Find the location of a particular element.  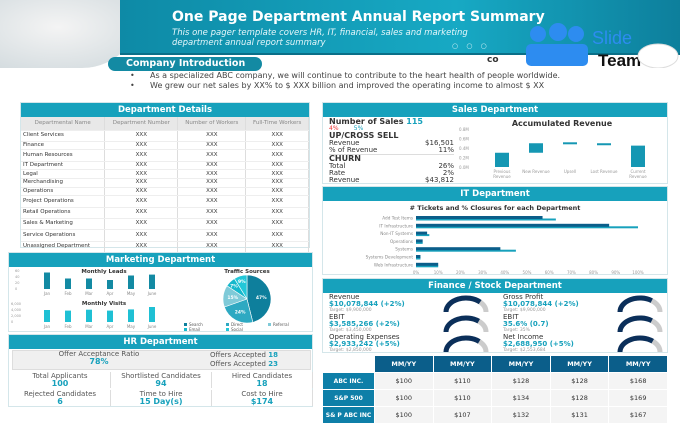

corner-cell is located at coordinates (348, 364).